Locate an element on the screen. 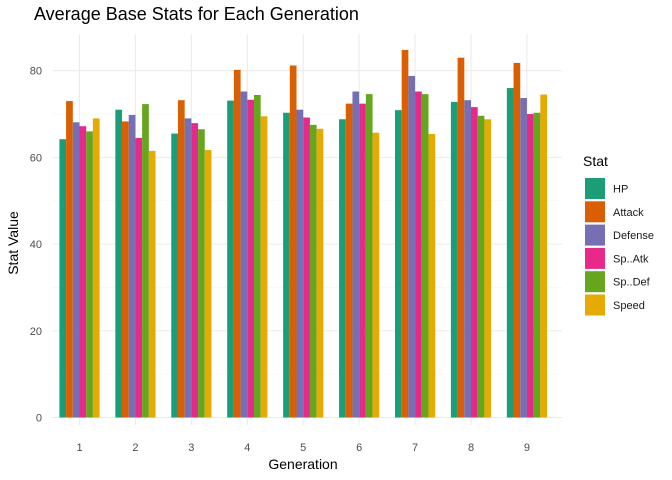 This screenshot has width=672, height=480. x-axis-ticks: 1 2 3 4 5 6 7 8 9 is located at coordinates (303, 448).